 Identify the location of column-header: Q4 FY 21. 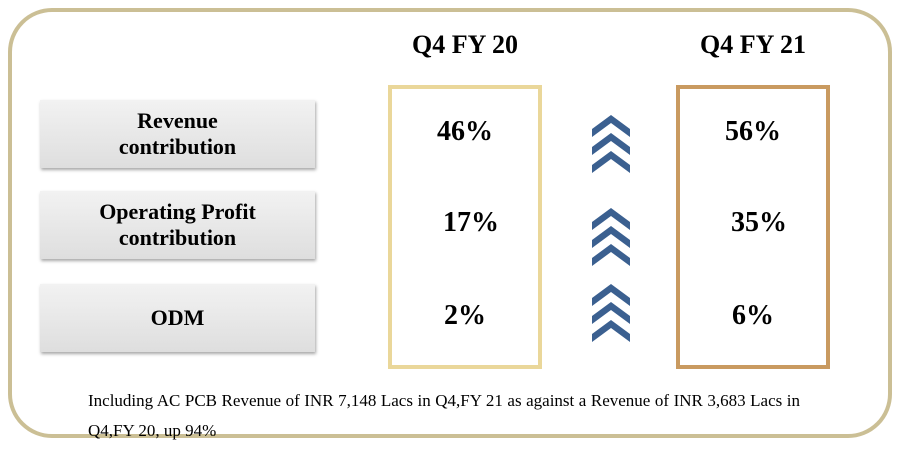
(753, 44).